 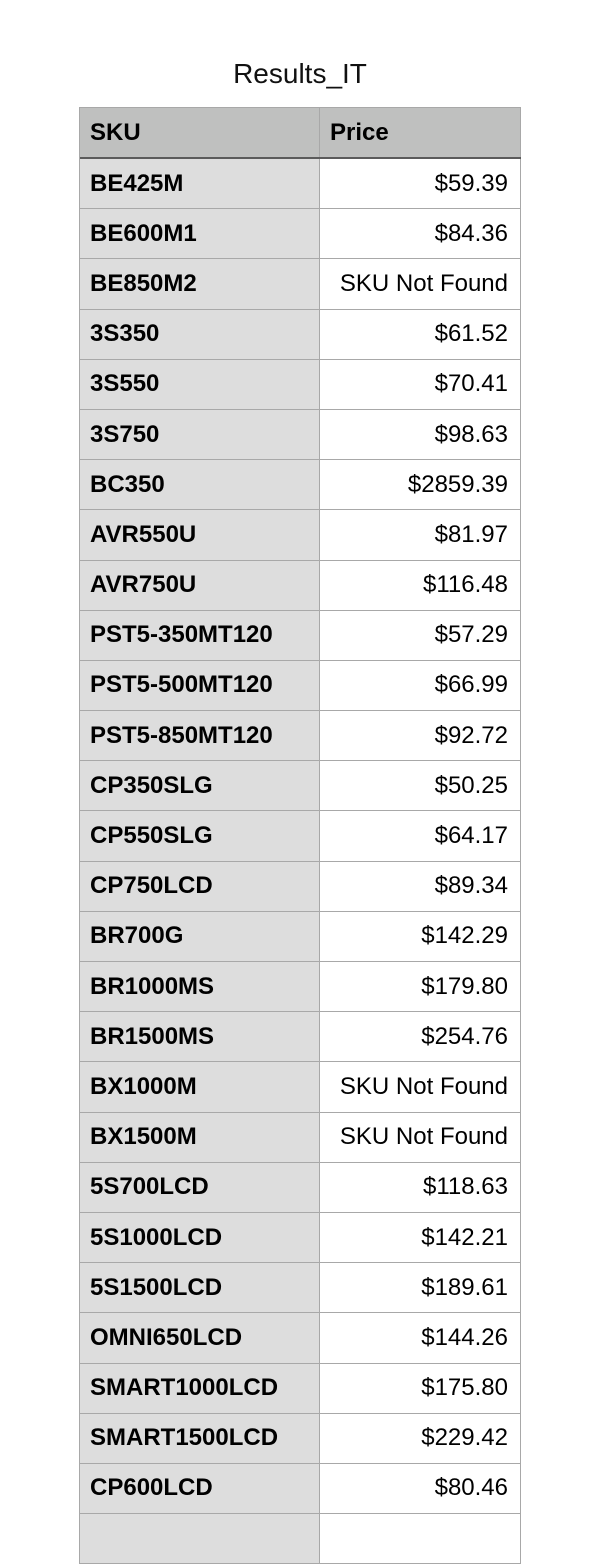 I want to click on sku-cell: 3S550, so click(x=200, y=384).